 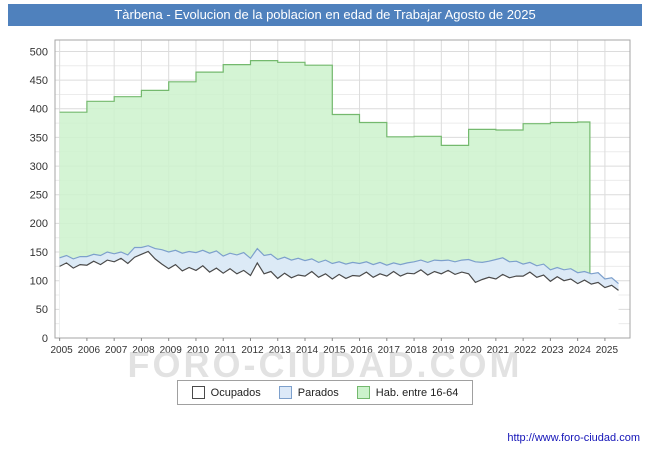 I want to click on parados-swatch, so click(x=285, y=392).